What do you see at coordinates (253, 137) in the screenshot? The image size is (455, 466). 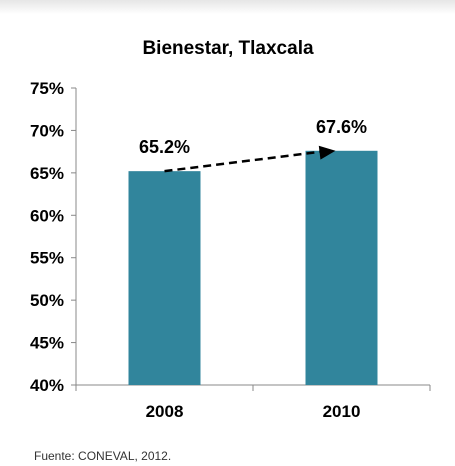 I see `data-labels: 65.2% 67.6%` at bounding box center [253, 137].